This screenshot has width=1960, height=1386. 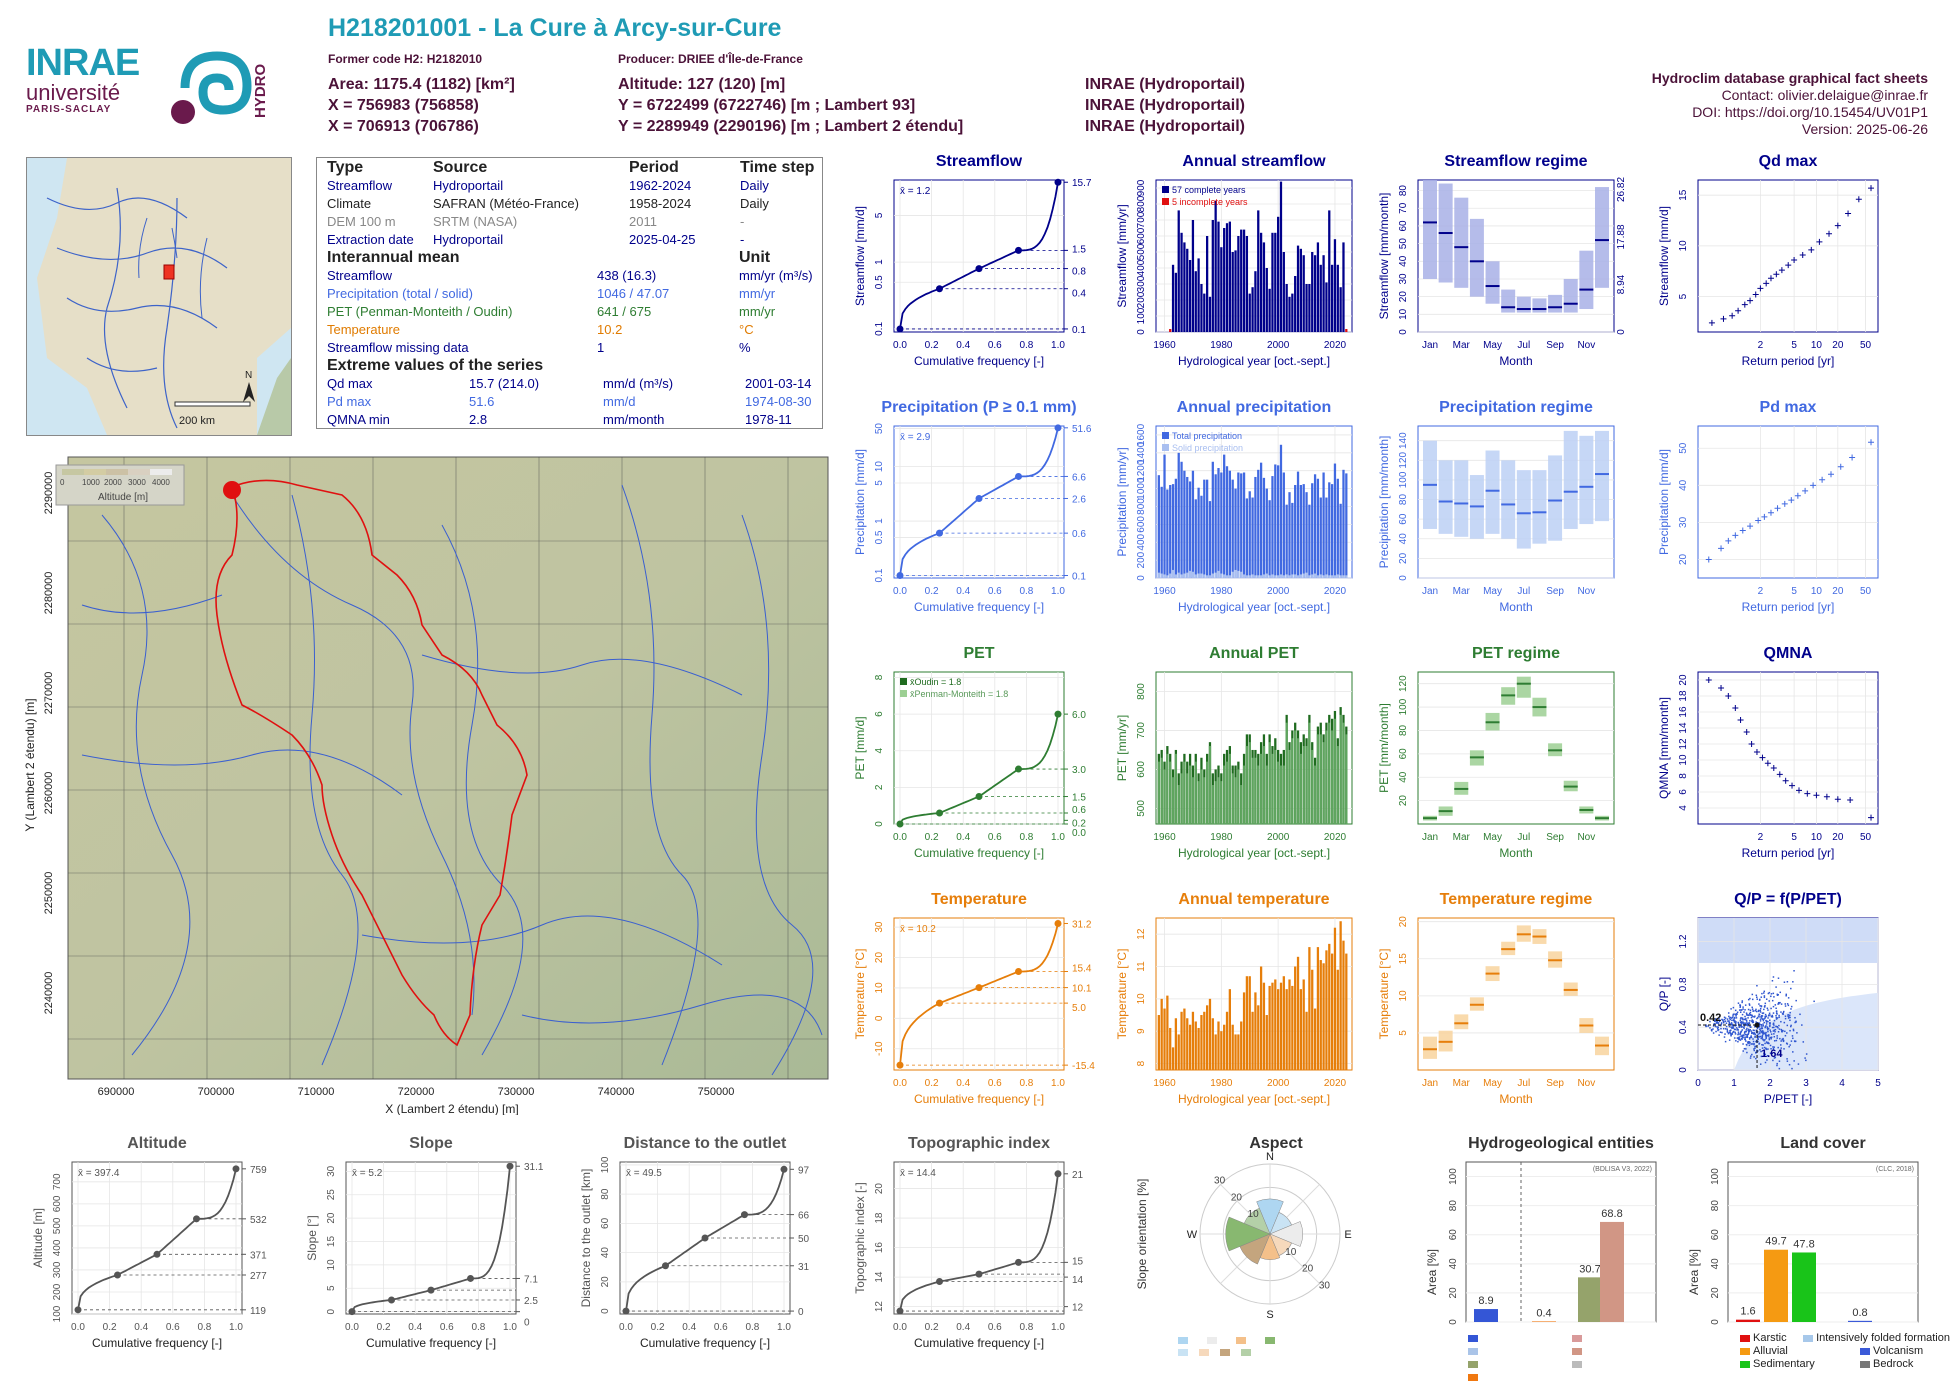 I want to click on y-tick-label: 80, so click(x=605, y=1194).